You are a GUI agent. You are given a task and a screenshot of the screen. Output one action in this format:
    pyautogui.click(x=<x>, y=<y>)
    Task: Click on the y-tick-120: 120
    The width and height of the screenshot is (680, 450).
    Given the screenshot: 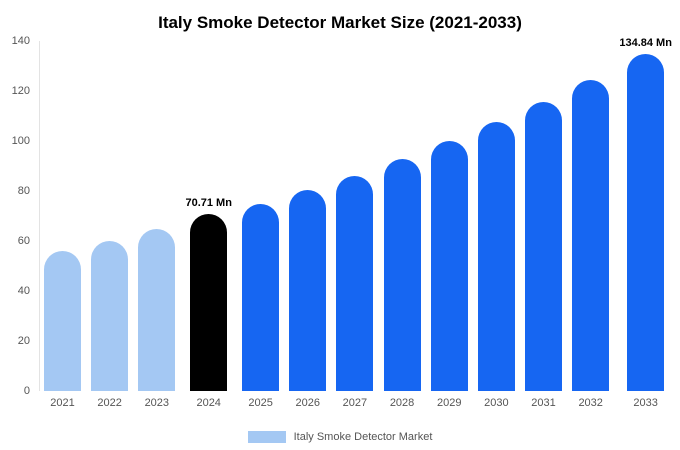 What is the action you would take?
    pyautogui.click(x=20, y=91)
    